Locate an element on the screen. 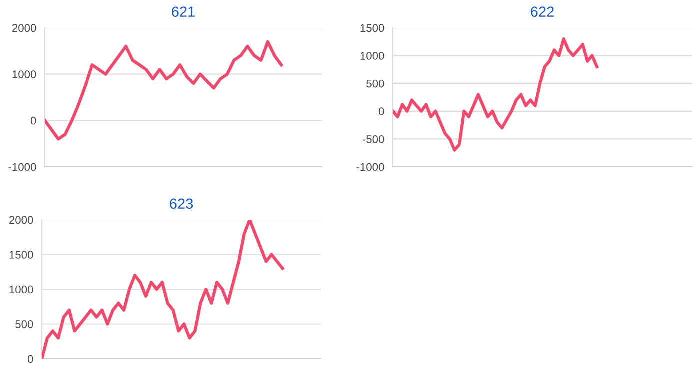 This screenshot has width=700, height=384. chart-title: 622 is located at coordinates (542, 12).